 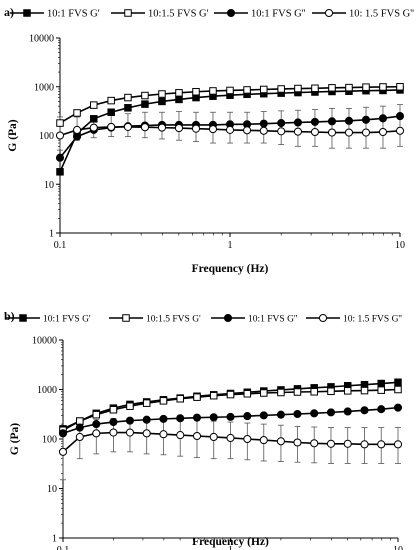 I want to click on legend-entry: 10: 1.5 FVS G'', so click(x=354, y=319).